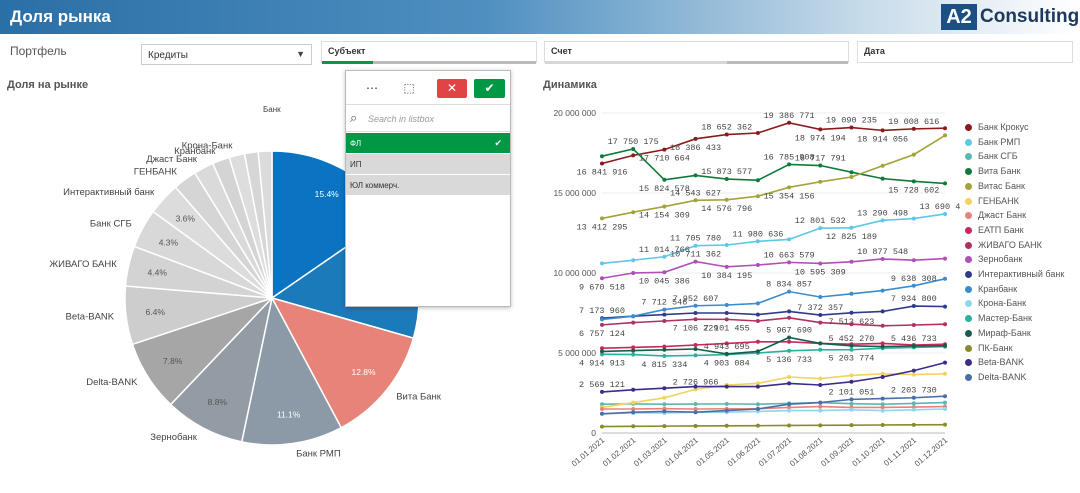 The width and height of the screenshot is (1080, 493). I want to click on chevron-down-icon: ▼, so click(300, 54).